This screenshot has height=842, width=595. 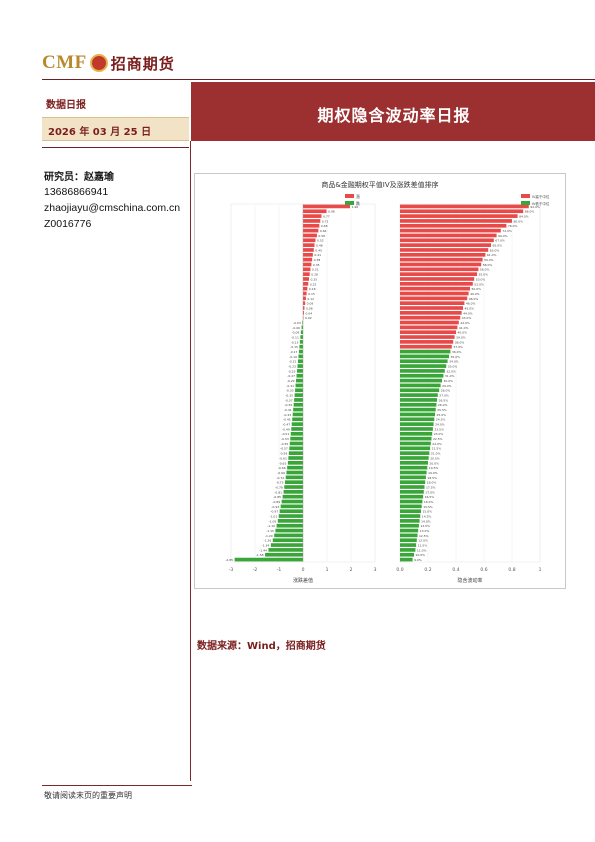 I want to click on right-data-label: 17.5%, so click(x=431, y=487).